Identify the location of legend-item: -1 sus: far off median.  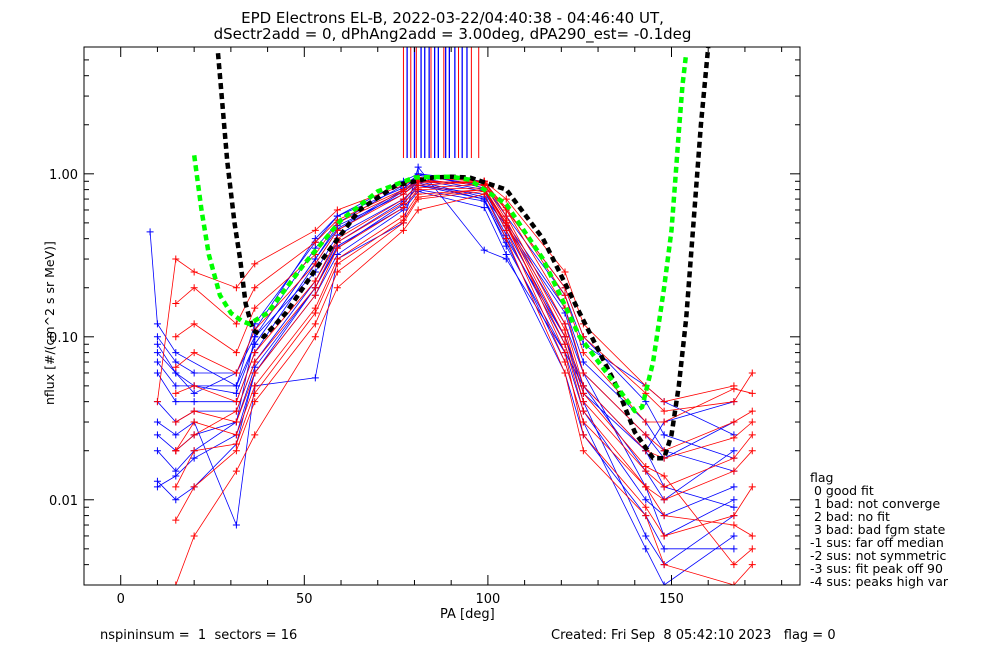
(877, 542).